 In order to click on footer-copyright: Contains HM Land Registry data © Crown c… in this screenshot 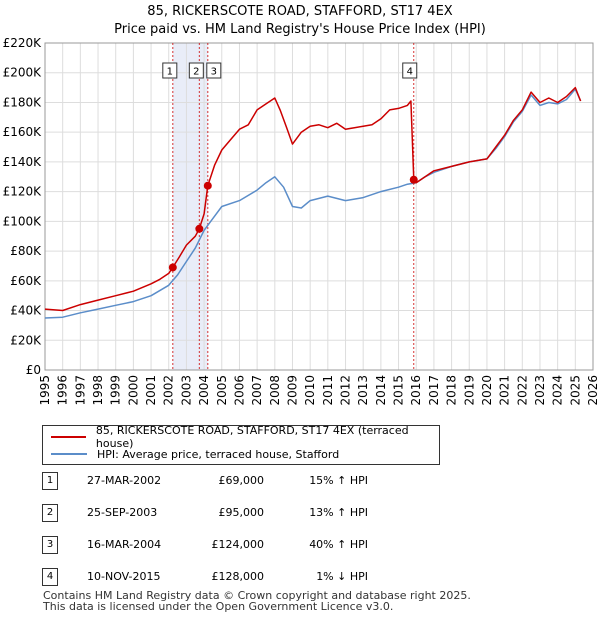, I will do `click(257, 595)`.